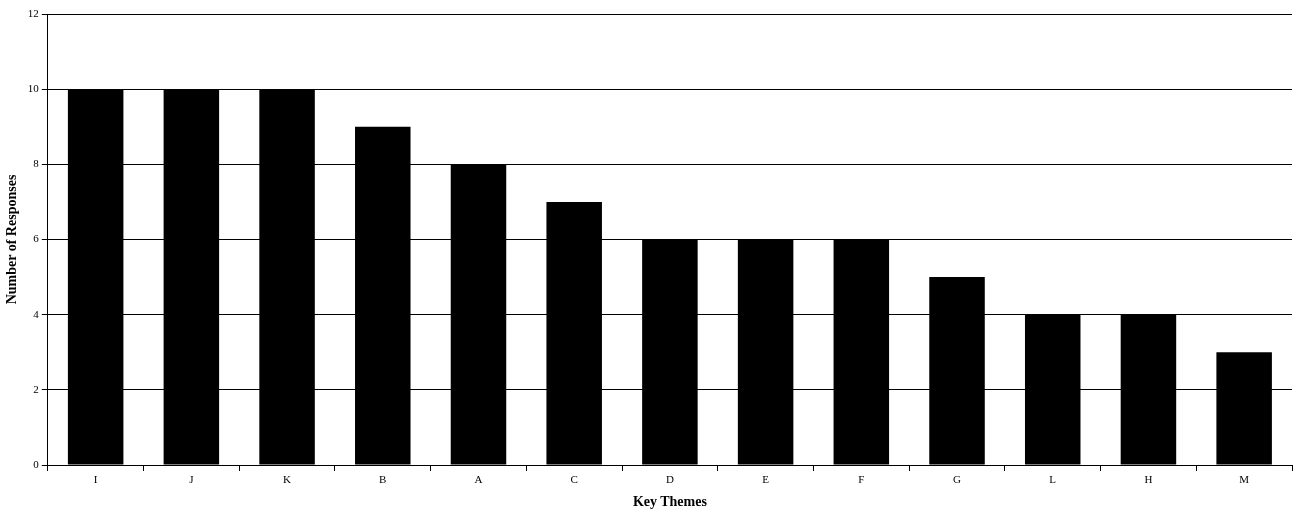 This screenshot has width=1294, height=515. I want to click on y-axis-title: Number of Responses, so click(12, 239).